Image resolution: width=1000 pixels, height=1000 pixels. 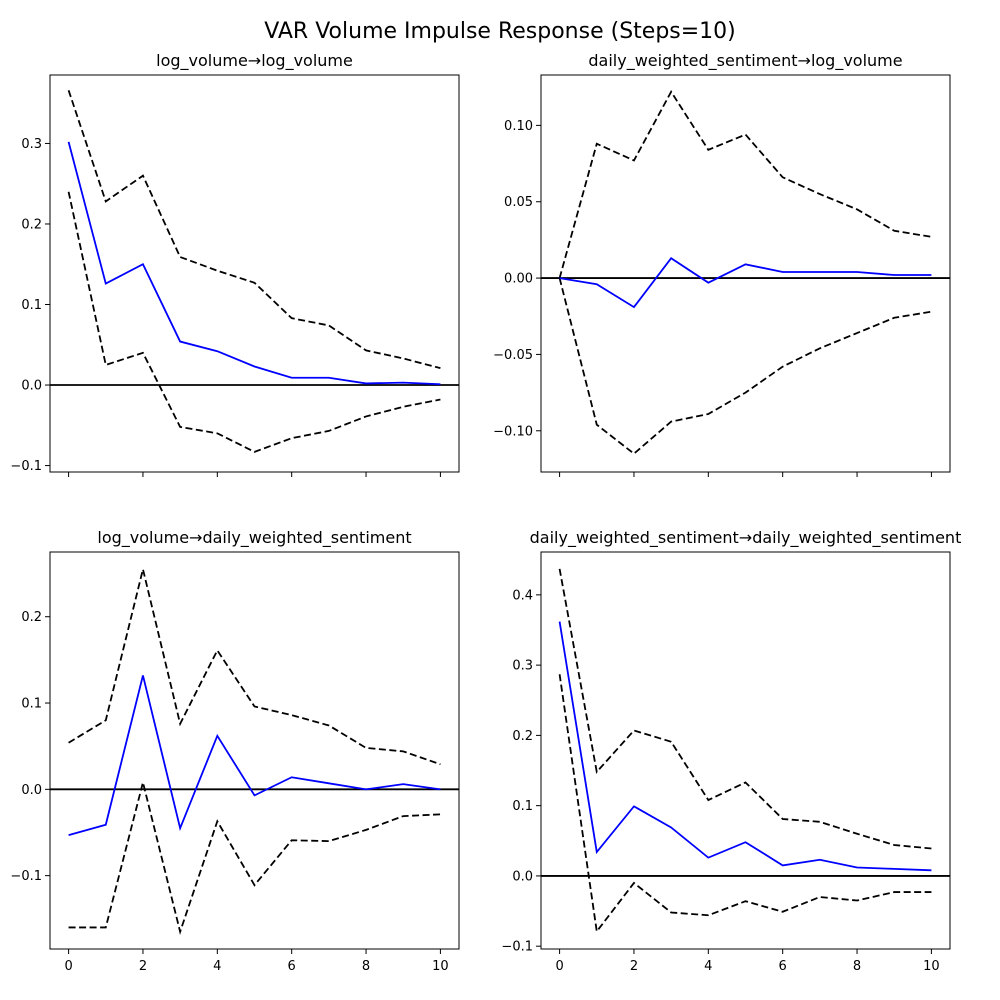 I want to click on y-tick-label: 0.10, so click(x=518, y=126).